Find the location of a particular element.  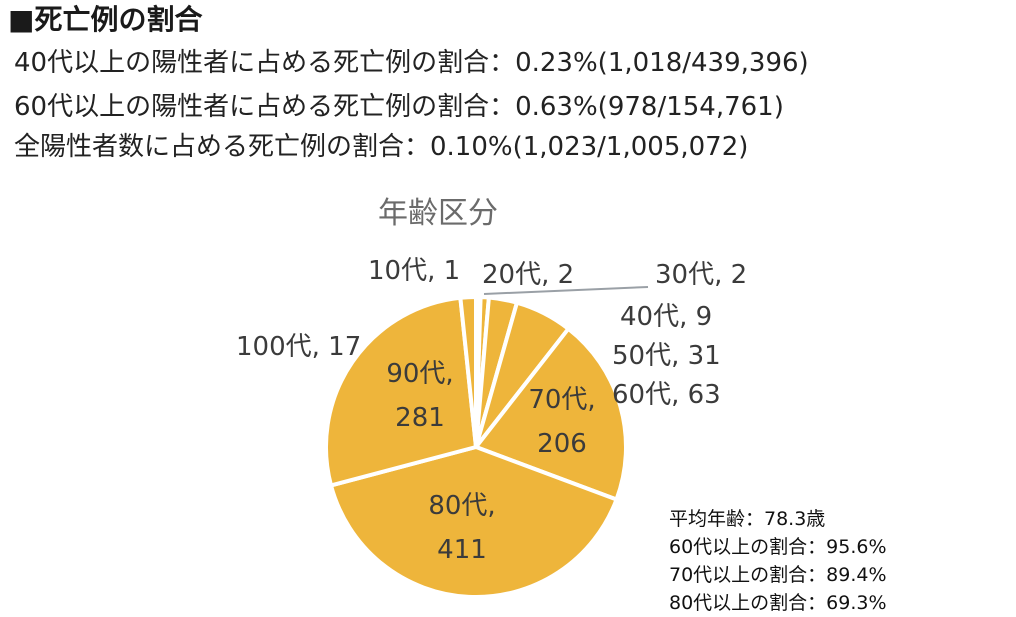

slice-label-60s: 60代, 63 is located at coordinates (666, 395).